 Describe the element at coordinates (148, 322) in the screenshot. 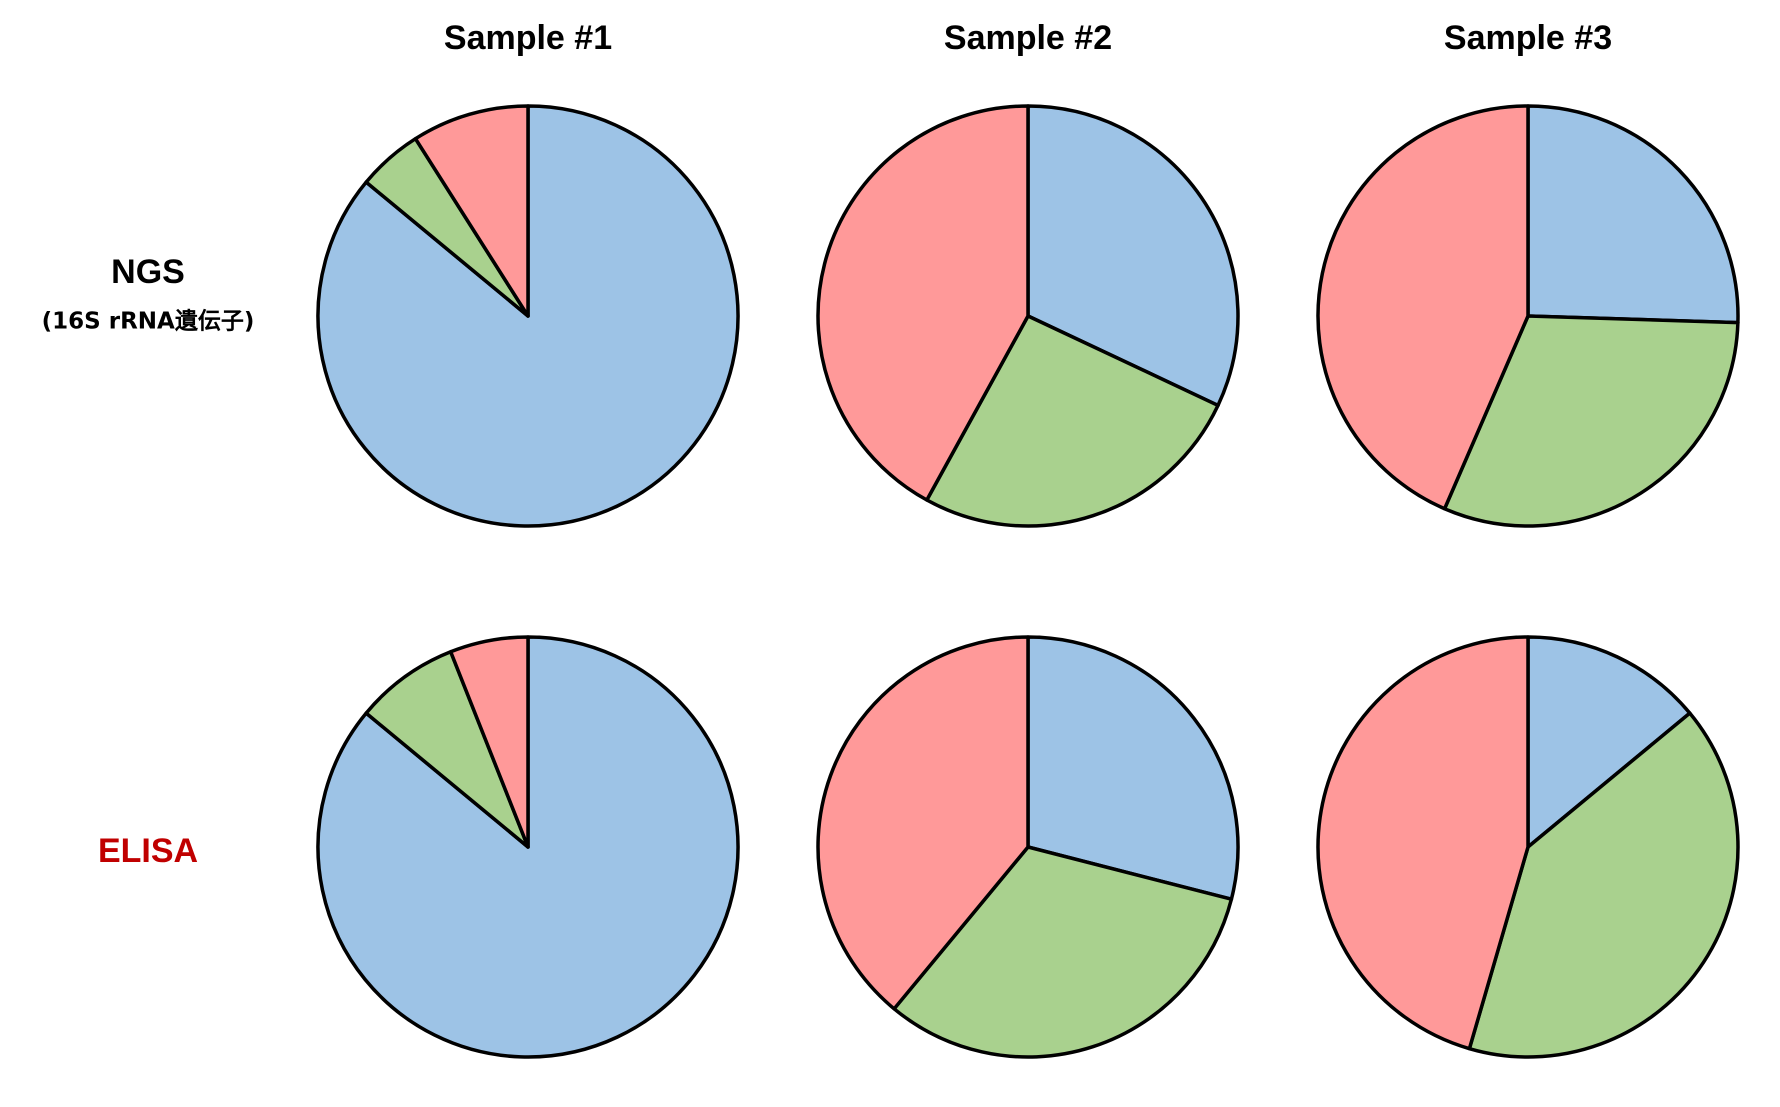

I see `row-sublabel: (16S rRNA遺伝子)` at that location.